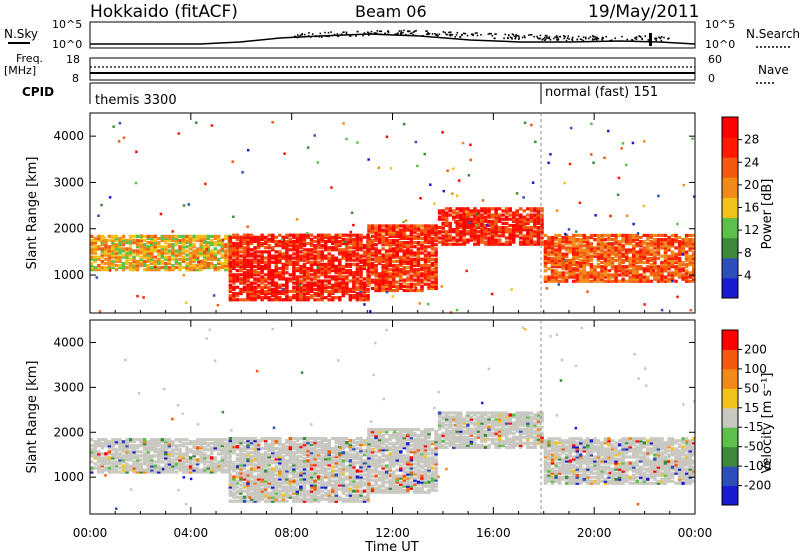 The height and width of the screenshot is (554, 800). Describe the element at coordinates (493, 533) in the screenshot. I see `x-tick-label: 16:00` at that location.